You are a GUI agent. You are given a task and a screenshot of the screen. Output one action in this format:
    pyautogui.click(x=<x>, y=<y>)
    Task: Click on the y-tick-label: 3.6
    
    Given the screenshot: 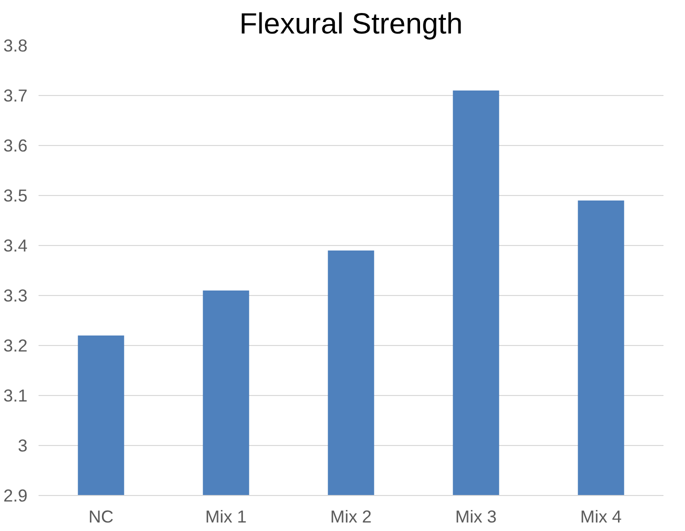 What is the action you would take?
    pyautogui.click(x=15, y=146)
    